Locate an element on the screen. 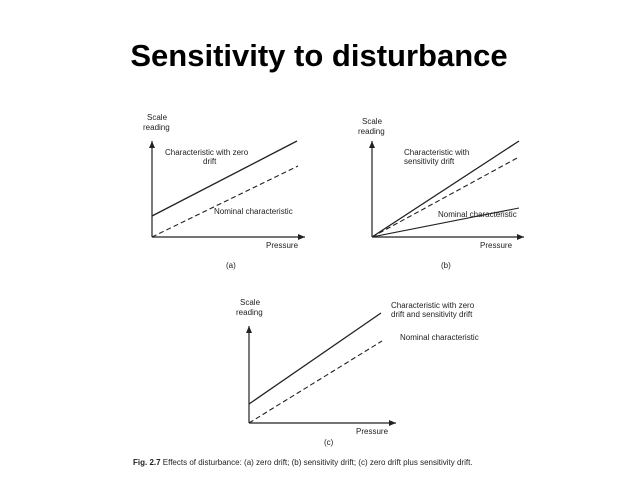  panel-a-solid-line is located at coordinates (224, 178).